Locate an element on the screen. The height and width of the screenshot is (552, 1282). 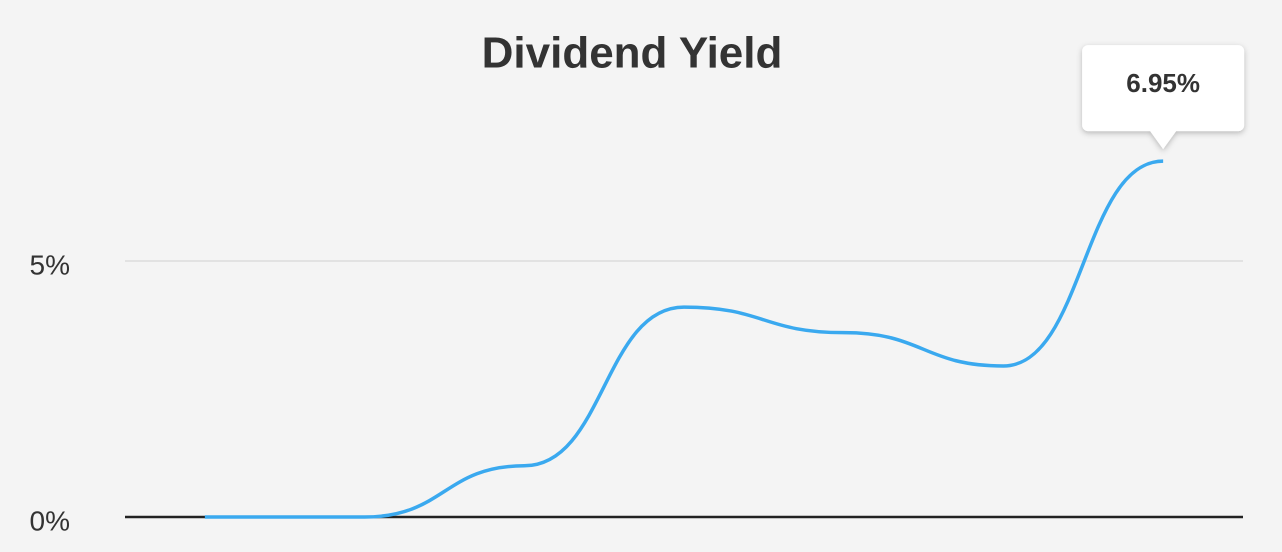
chart-title: Dividend Yield is located at coordinates (632, 53).